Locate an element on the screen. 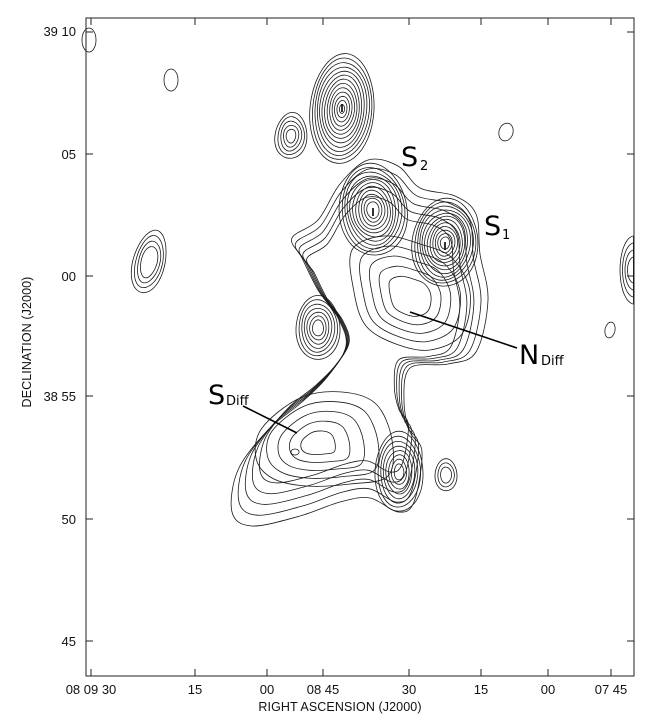 Image resolution: width=654 pixels, height=726 pixels. annotation-sdiff-leader is located at coordinates (270, 419).